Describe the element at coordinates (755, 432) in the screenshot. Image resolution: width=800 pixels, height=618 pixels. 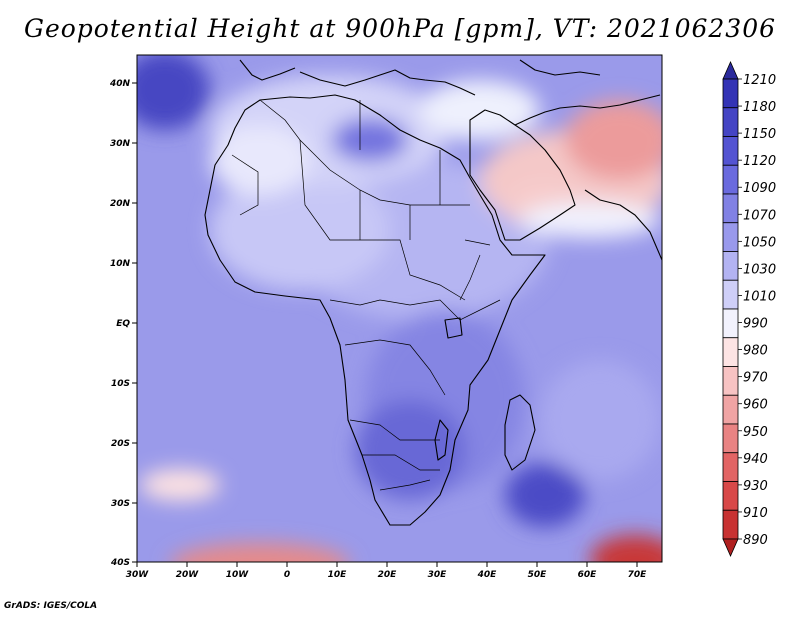
I see `colorbar-label: 950` at that location.